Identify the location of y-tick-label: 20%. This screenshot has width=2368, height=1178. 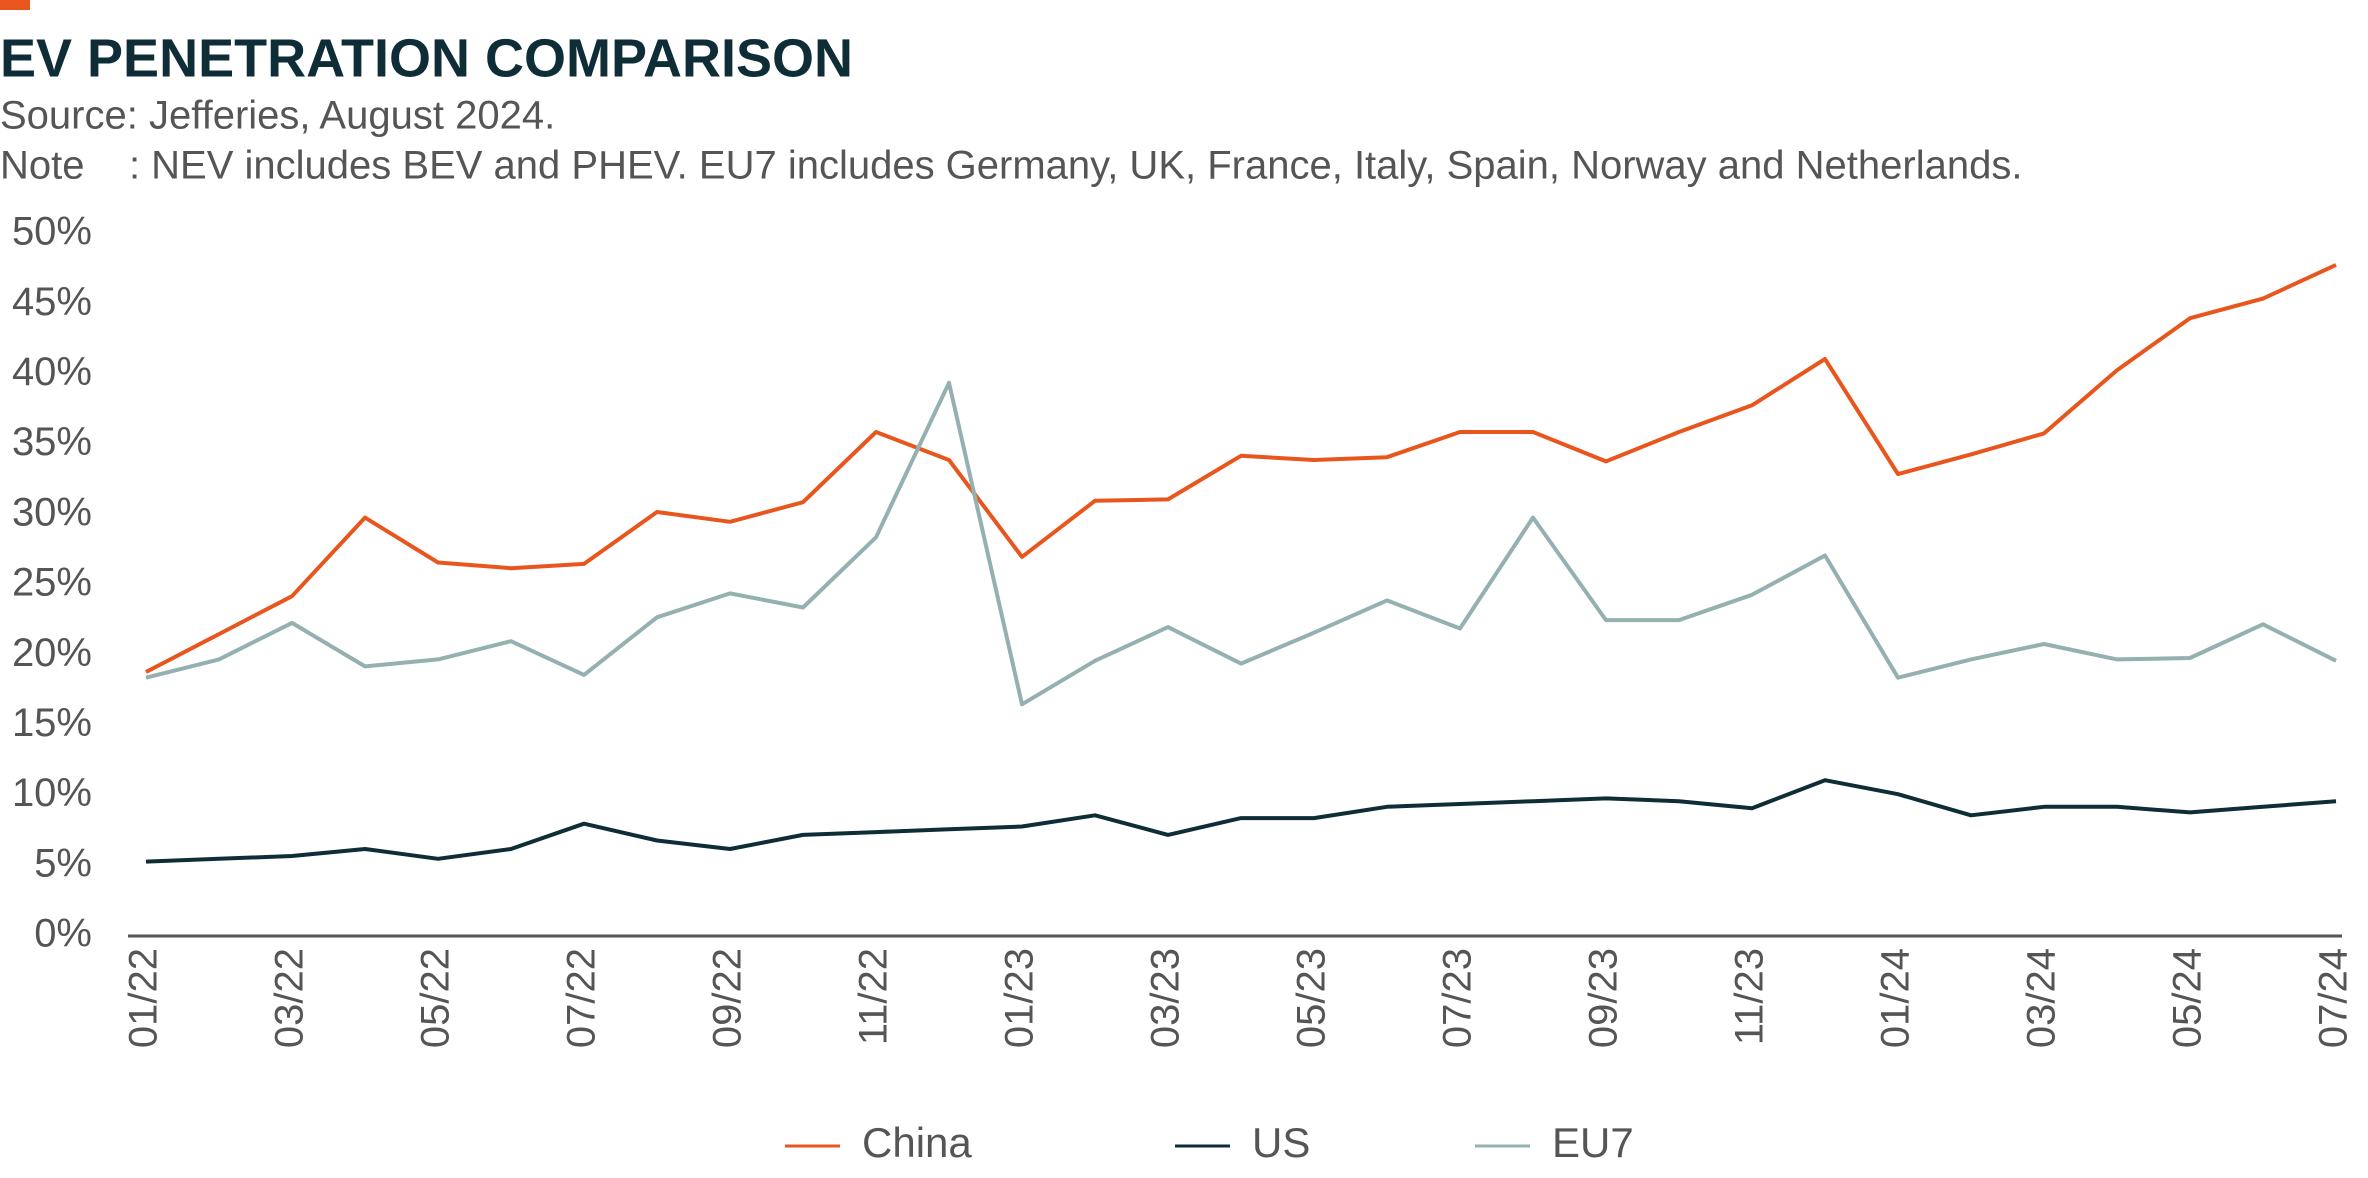
(52, 653).